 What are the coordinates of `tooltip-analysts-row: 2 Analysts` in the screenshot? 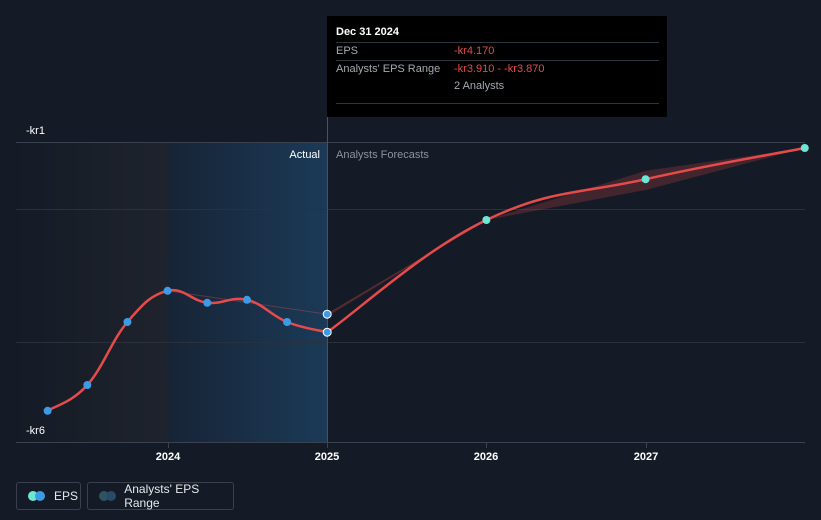 It's located at (497, 86).